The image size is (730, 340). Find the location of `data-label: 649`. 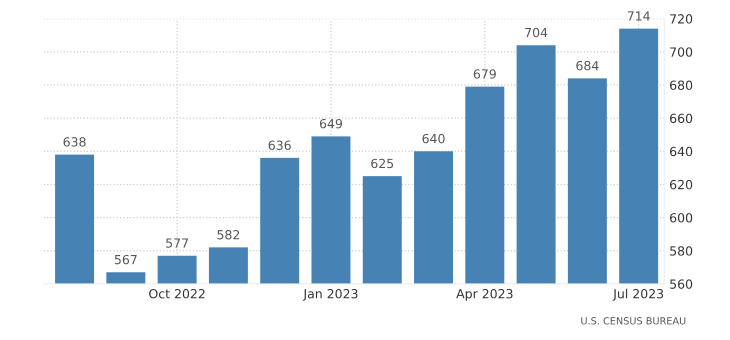

data-label: 649 is located at coordinates (331, 123).